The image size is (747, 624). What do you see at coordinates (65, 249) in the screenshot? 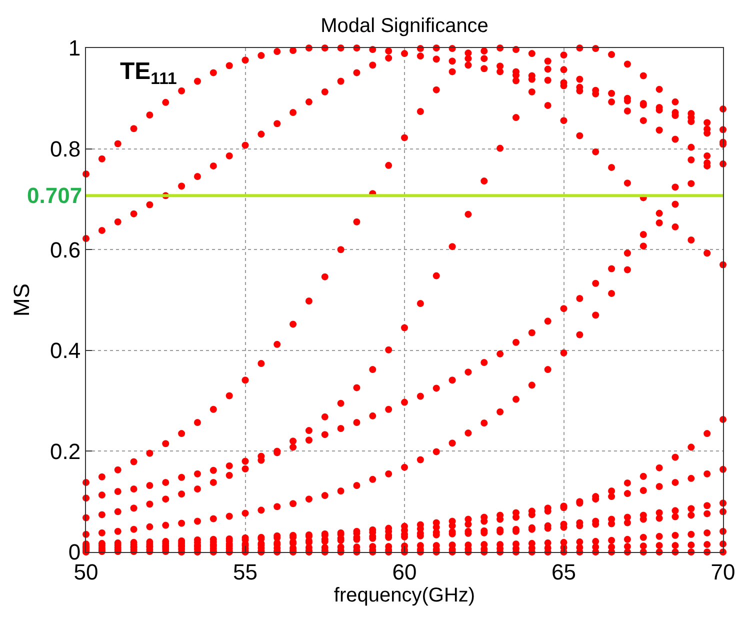
I see `y-tick-label: 0.6` at bounding box center [65, 249].